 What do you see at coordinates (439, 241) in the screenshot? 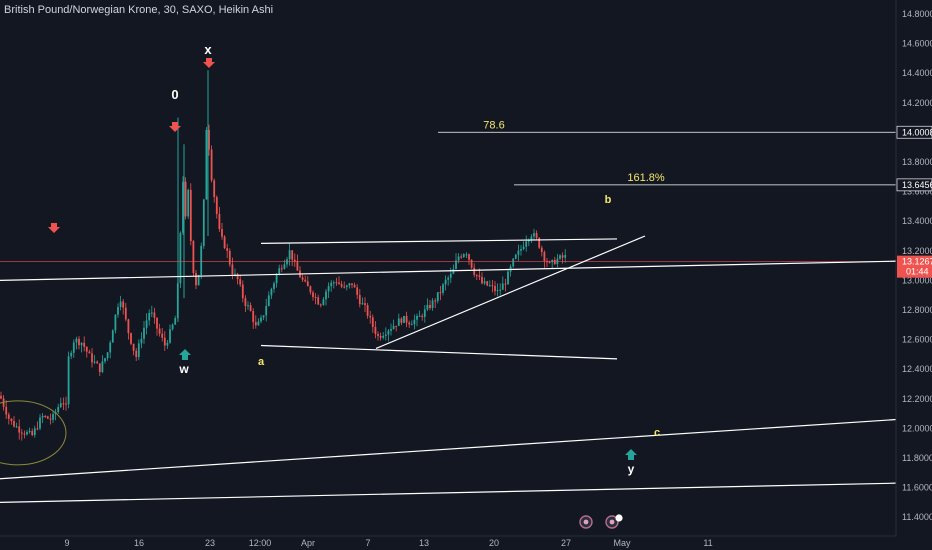
I see `trendline-upper-range` at bounding box center [439, 241].